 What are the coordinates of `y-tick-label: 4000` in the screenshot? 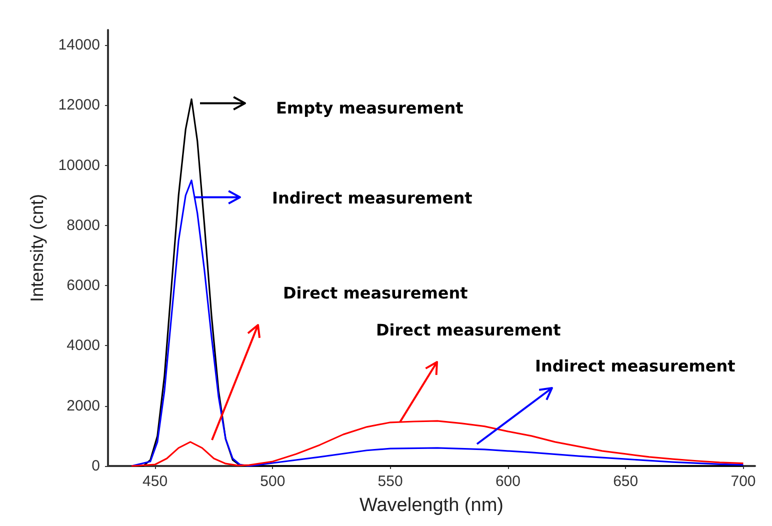 It's located at (83, 345).